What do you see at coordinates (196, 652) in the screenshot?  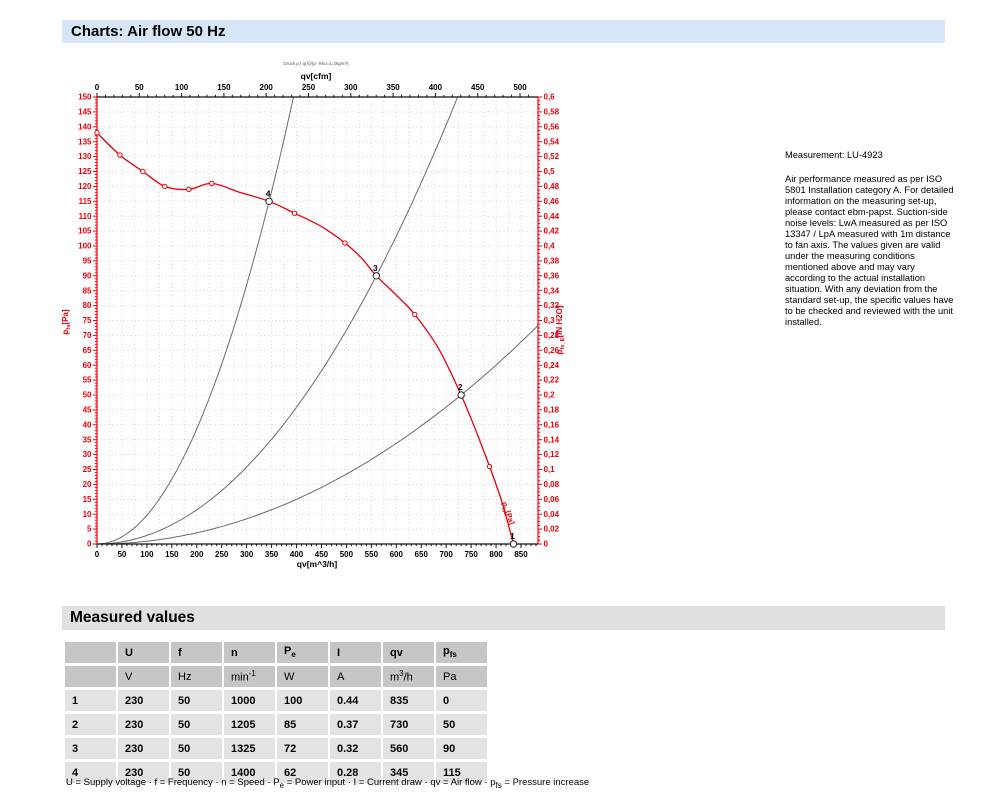 I see `column-header: f` at bounding box center [196, 652].